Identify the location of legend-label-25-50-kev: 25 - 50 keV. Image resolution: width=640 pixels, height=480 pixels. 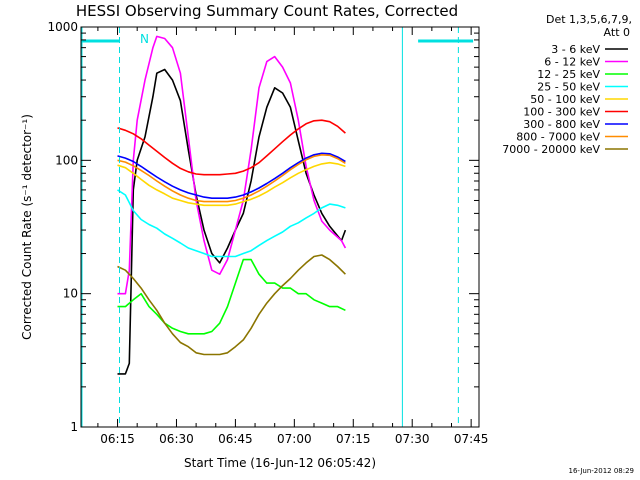
(568, 87).